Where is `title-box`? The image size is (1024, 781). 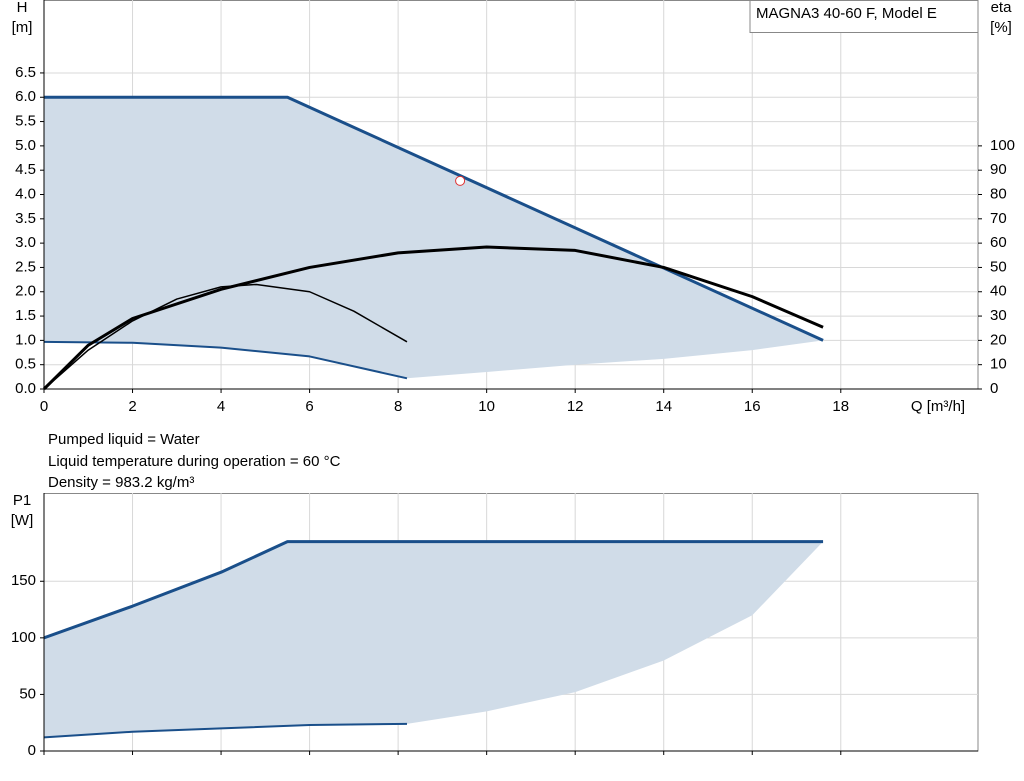
title-box is located at coordinates (864, 16).